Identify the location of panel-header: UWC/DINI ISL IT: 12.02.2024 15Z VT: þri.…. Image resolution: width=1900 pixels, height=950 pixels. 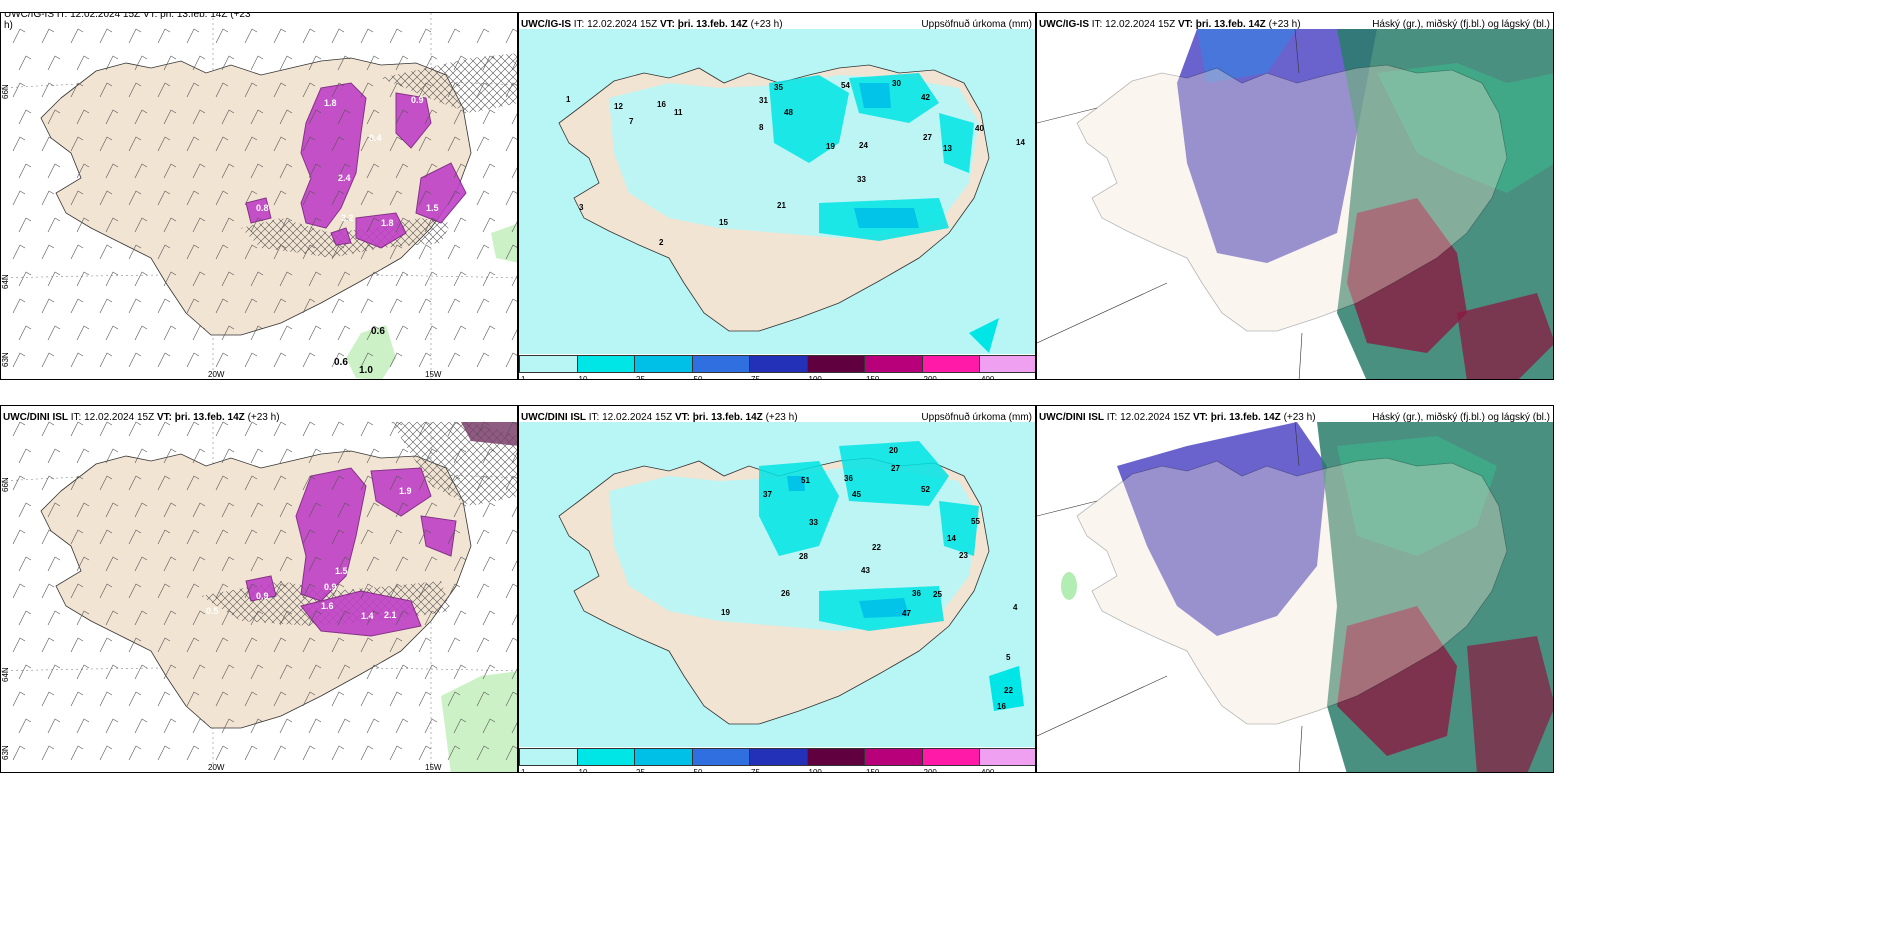
(141, 417).